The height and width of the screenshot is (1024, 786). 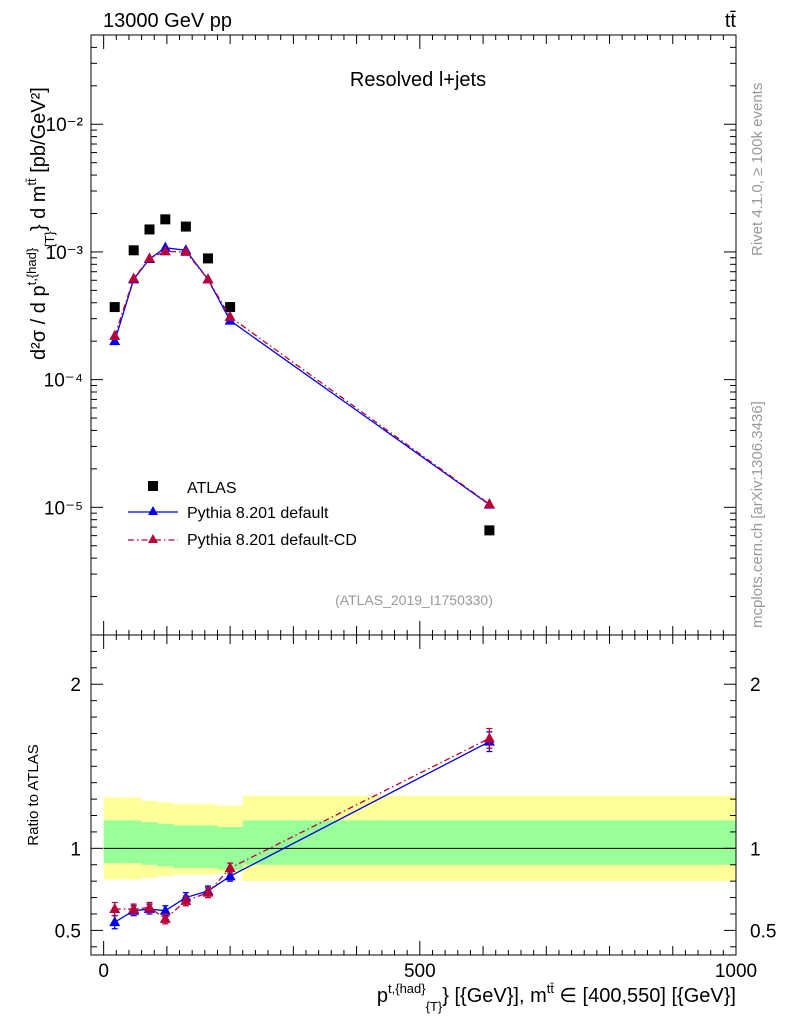 What do you see at coordinates (63, 508) in the screenshot?
I see `main-y-tick-label: 10⁻⁵` at bounding box center [63, 508].